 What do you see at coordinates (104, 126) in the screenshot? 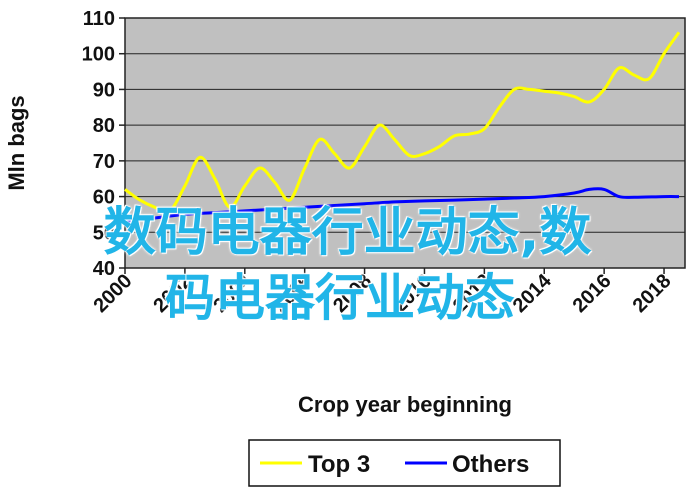
I see `y-tick-label: 80` at bounding box center [104, 126].